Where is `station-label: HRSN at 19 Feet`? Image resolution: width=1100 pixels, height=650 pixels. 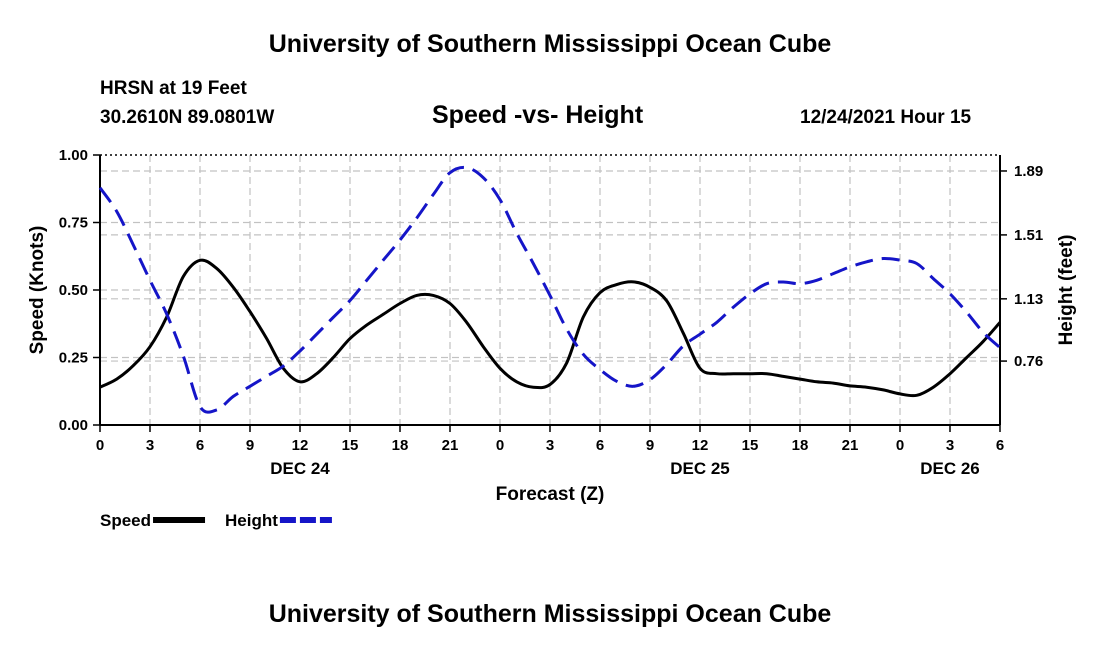
station-label: HRSN at 19 Feet is located at coordinates (173, 88).